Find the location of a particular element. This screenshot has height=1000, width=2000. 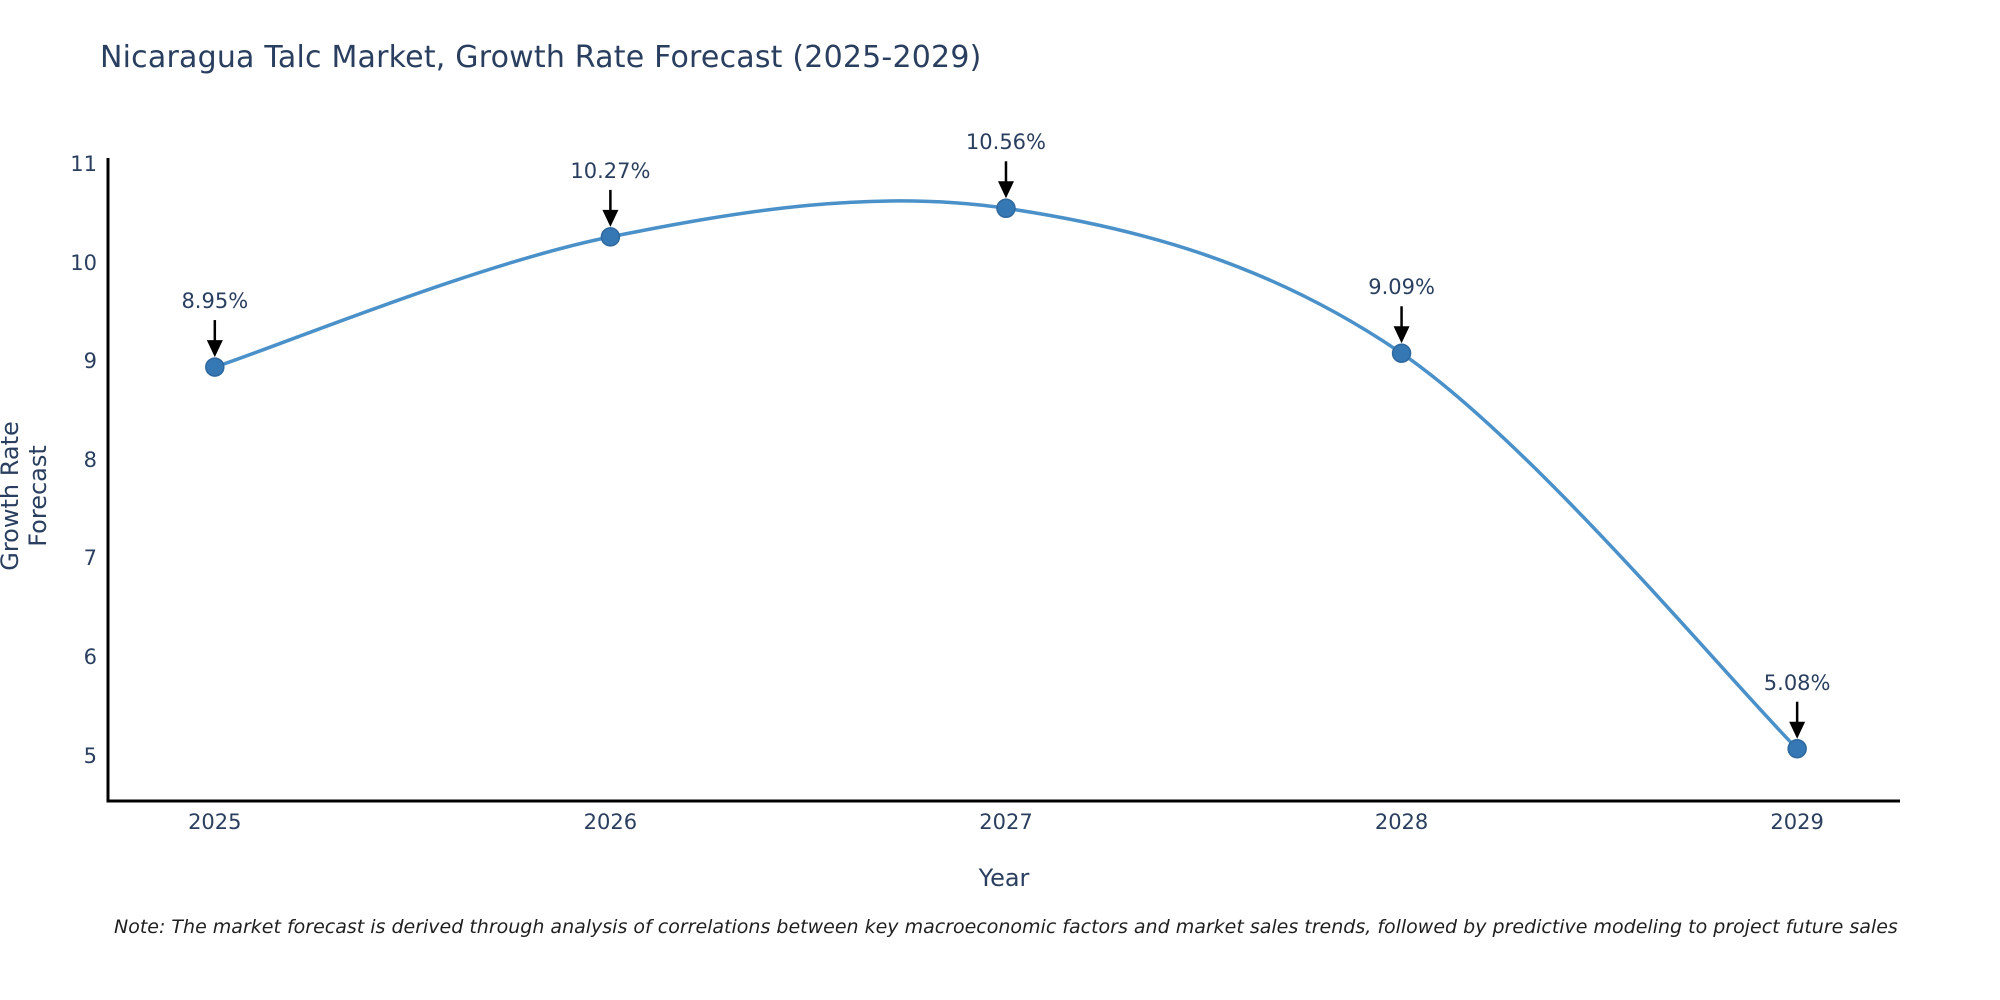

y-tick-label: 11 is located at coordinates (83, 163).